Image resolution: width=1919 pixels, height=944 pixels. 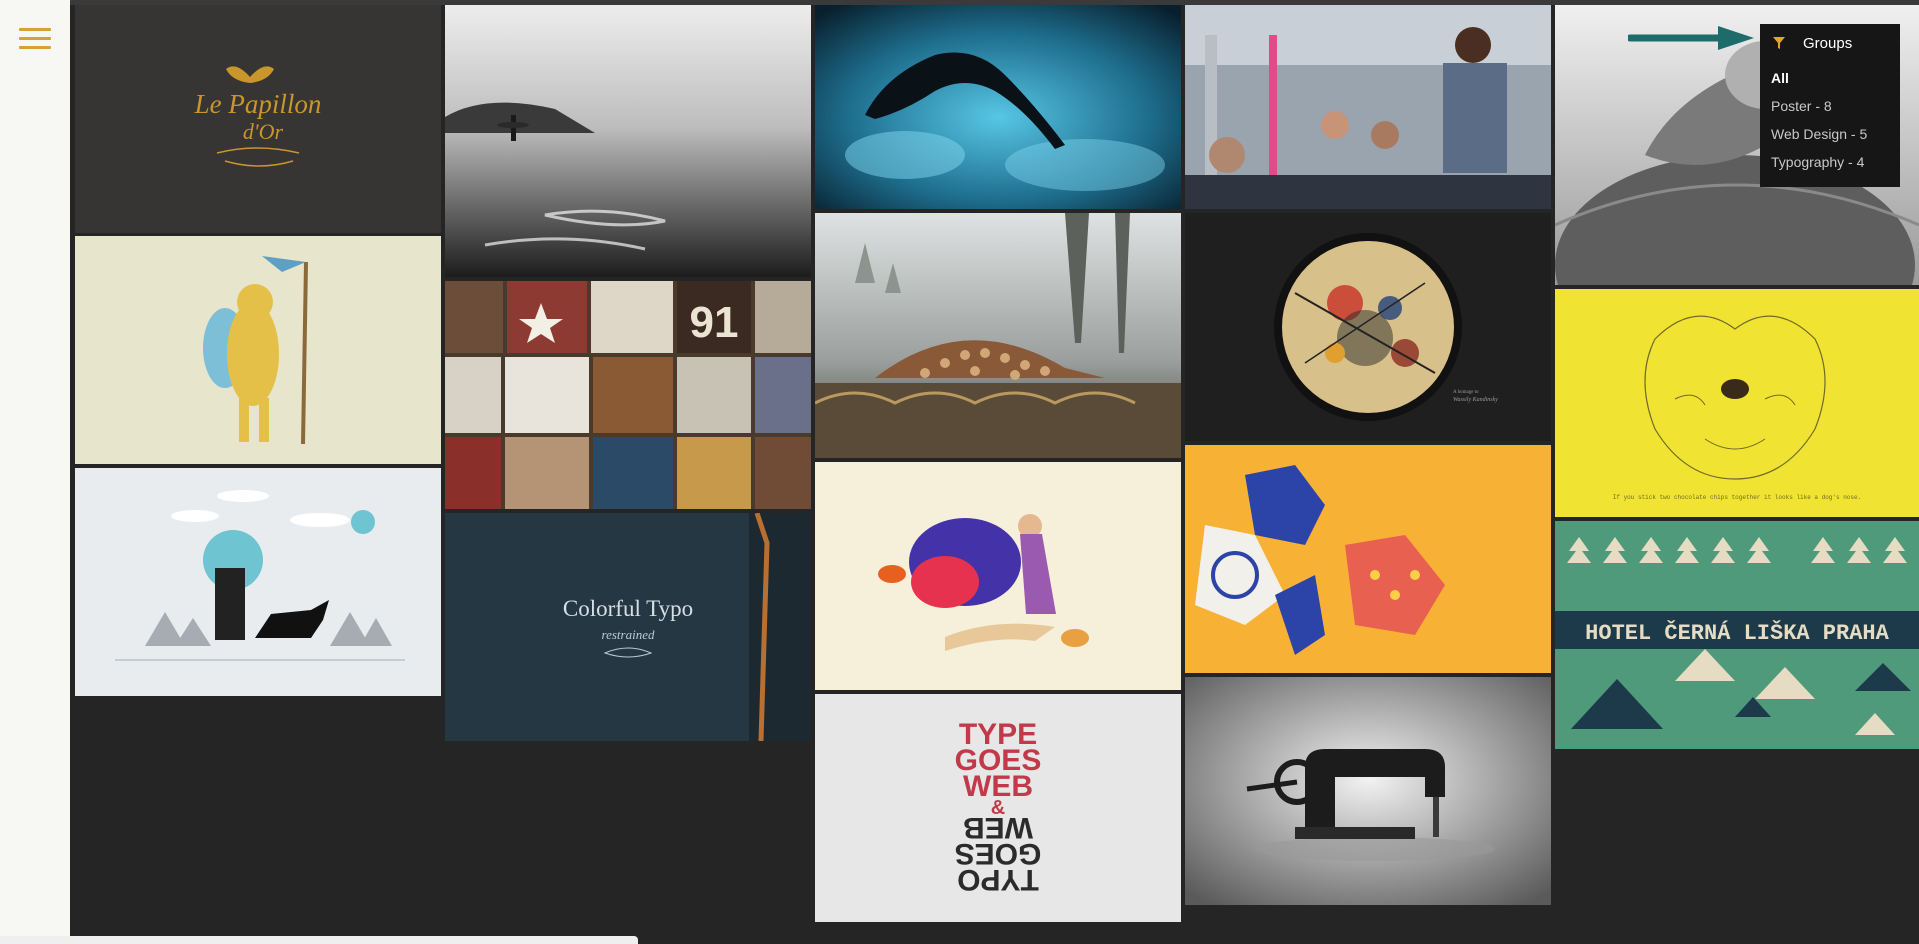 I want to click on tile-diver-clouds, so click(x=998, y=107).